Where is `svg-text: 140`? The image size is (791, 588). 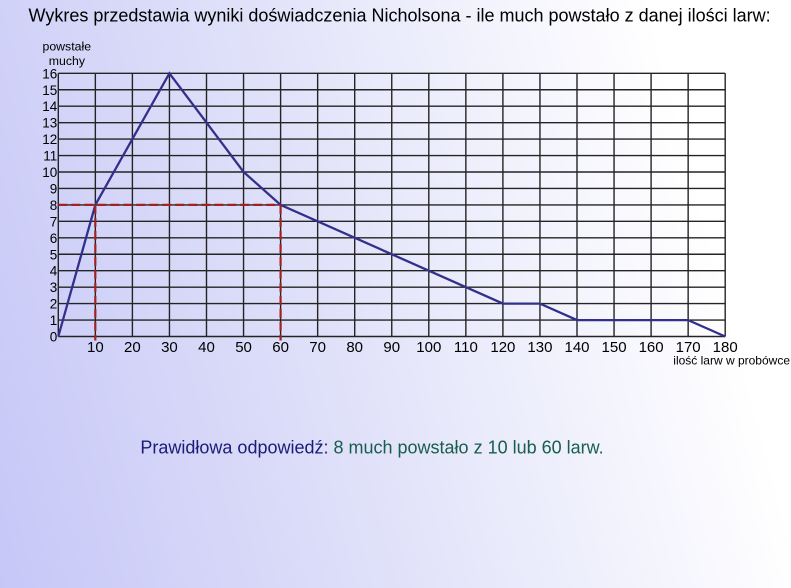
svg-text: 140 is located at coordinates (576, 347).